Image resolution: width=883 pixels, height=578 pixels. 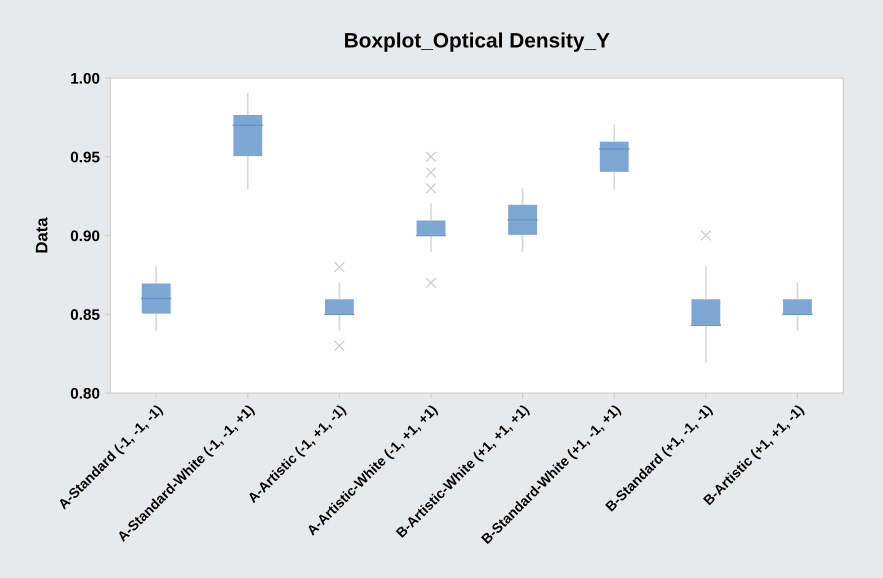 I want to click on y-tick-label: 0.95, so click(x=85, y=157).